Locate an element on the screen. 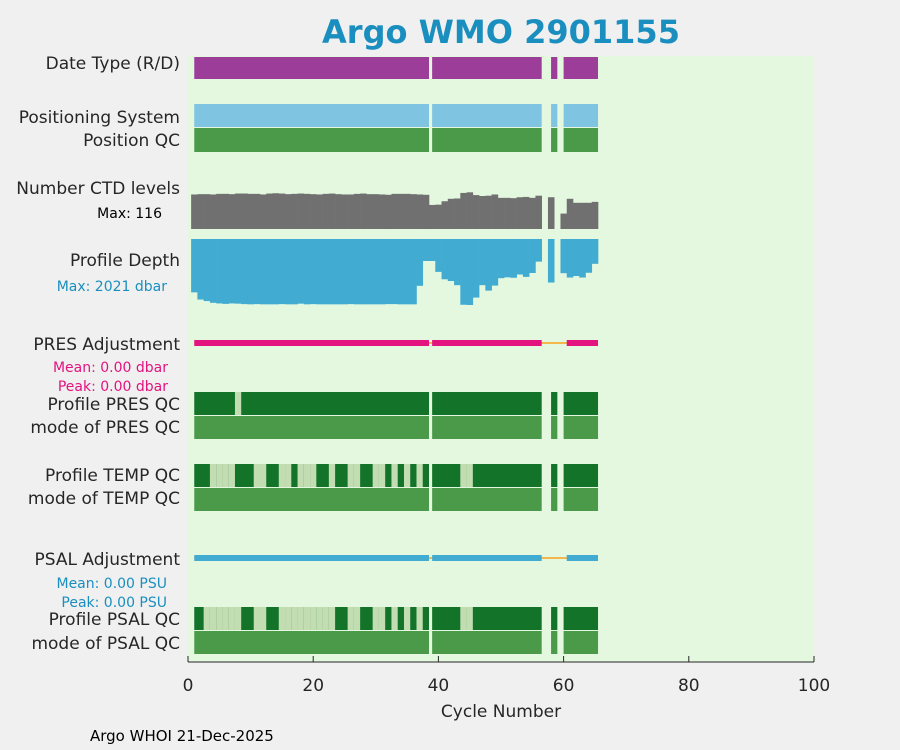 The width and height of the screenshot is (900, 750). label-psal-mode: mode of PSAL QC is located at coordinates (105, 644).